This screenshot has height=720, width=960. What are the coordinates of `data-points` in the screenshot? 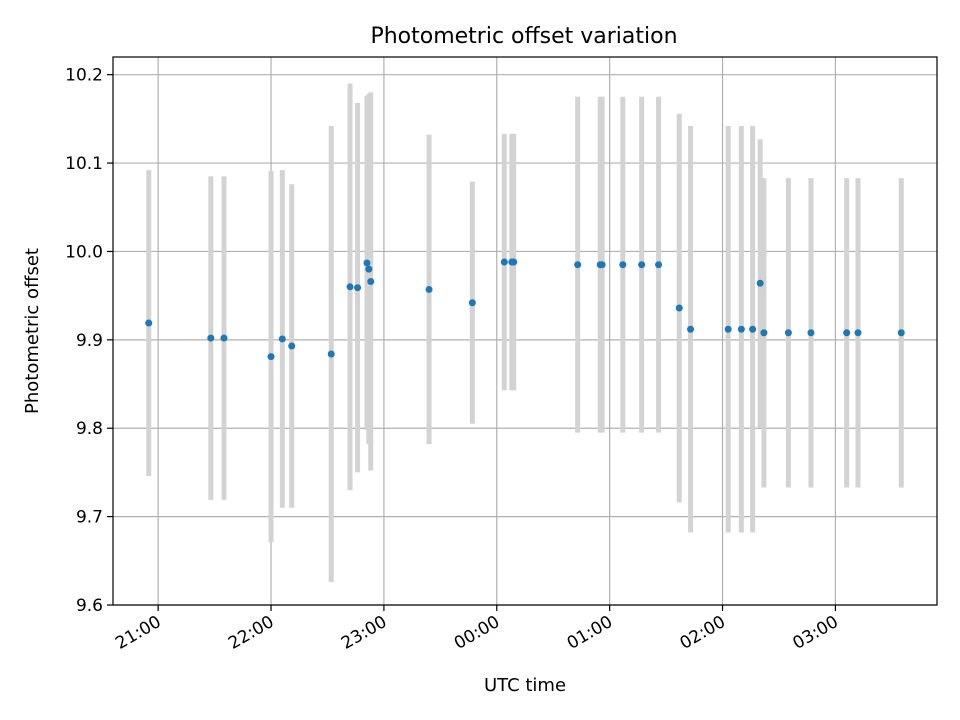 It's located at (525, 309).